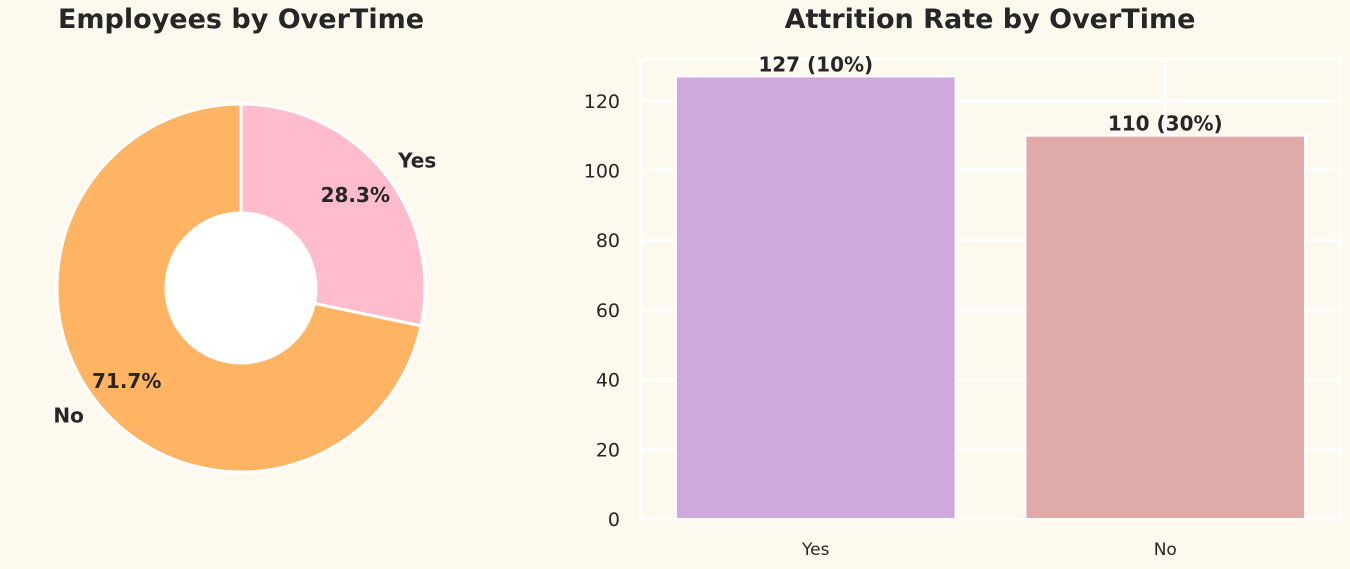 This screenshot has width=1350, height=569. What do you see at coordinates (608, 311) in the screenshot?
I see `y-tick-label: 60` at bounding box center [608, 311].